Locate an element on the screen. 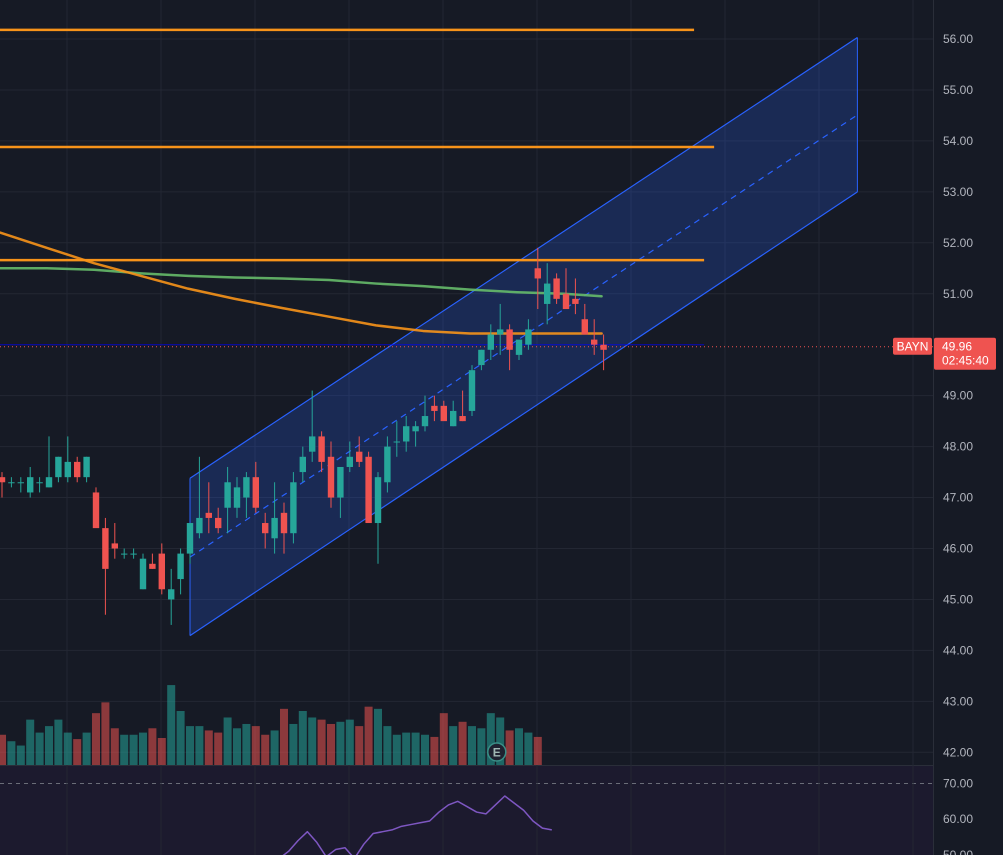  last-price-badge is located at coordinates (965, 353).